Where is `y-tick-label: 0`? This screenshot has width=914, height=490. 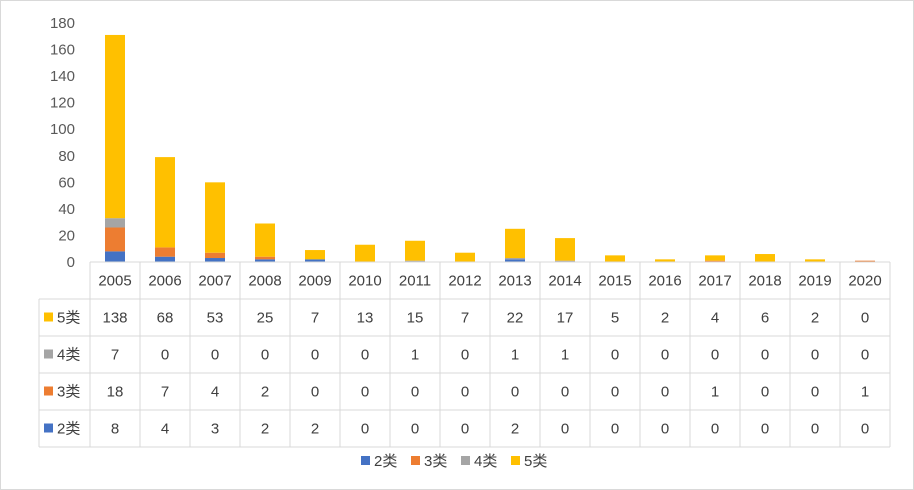 y-tick-label: 0 is located at coordinates (71, 262).